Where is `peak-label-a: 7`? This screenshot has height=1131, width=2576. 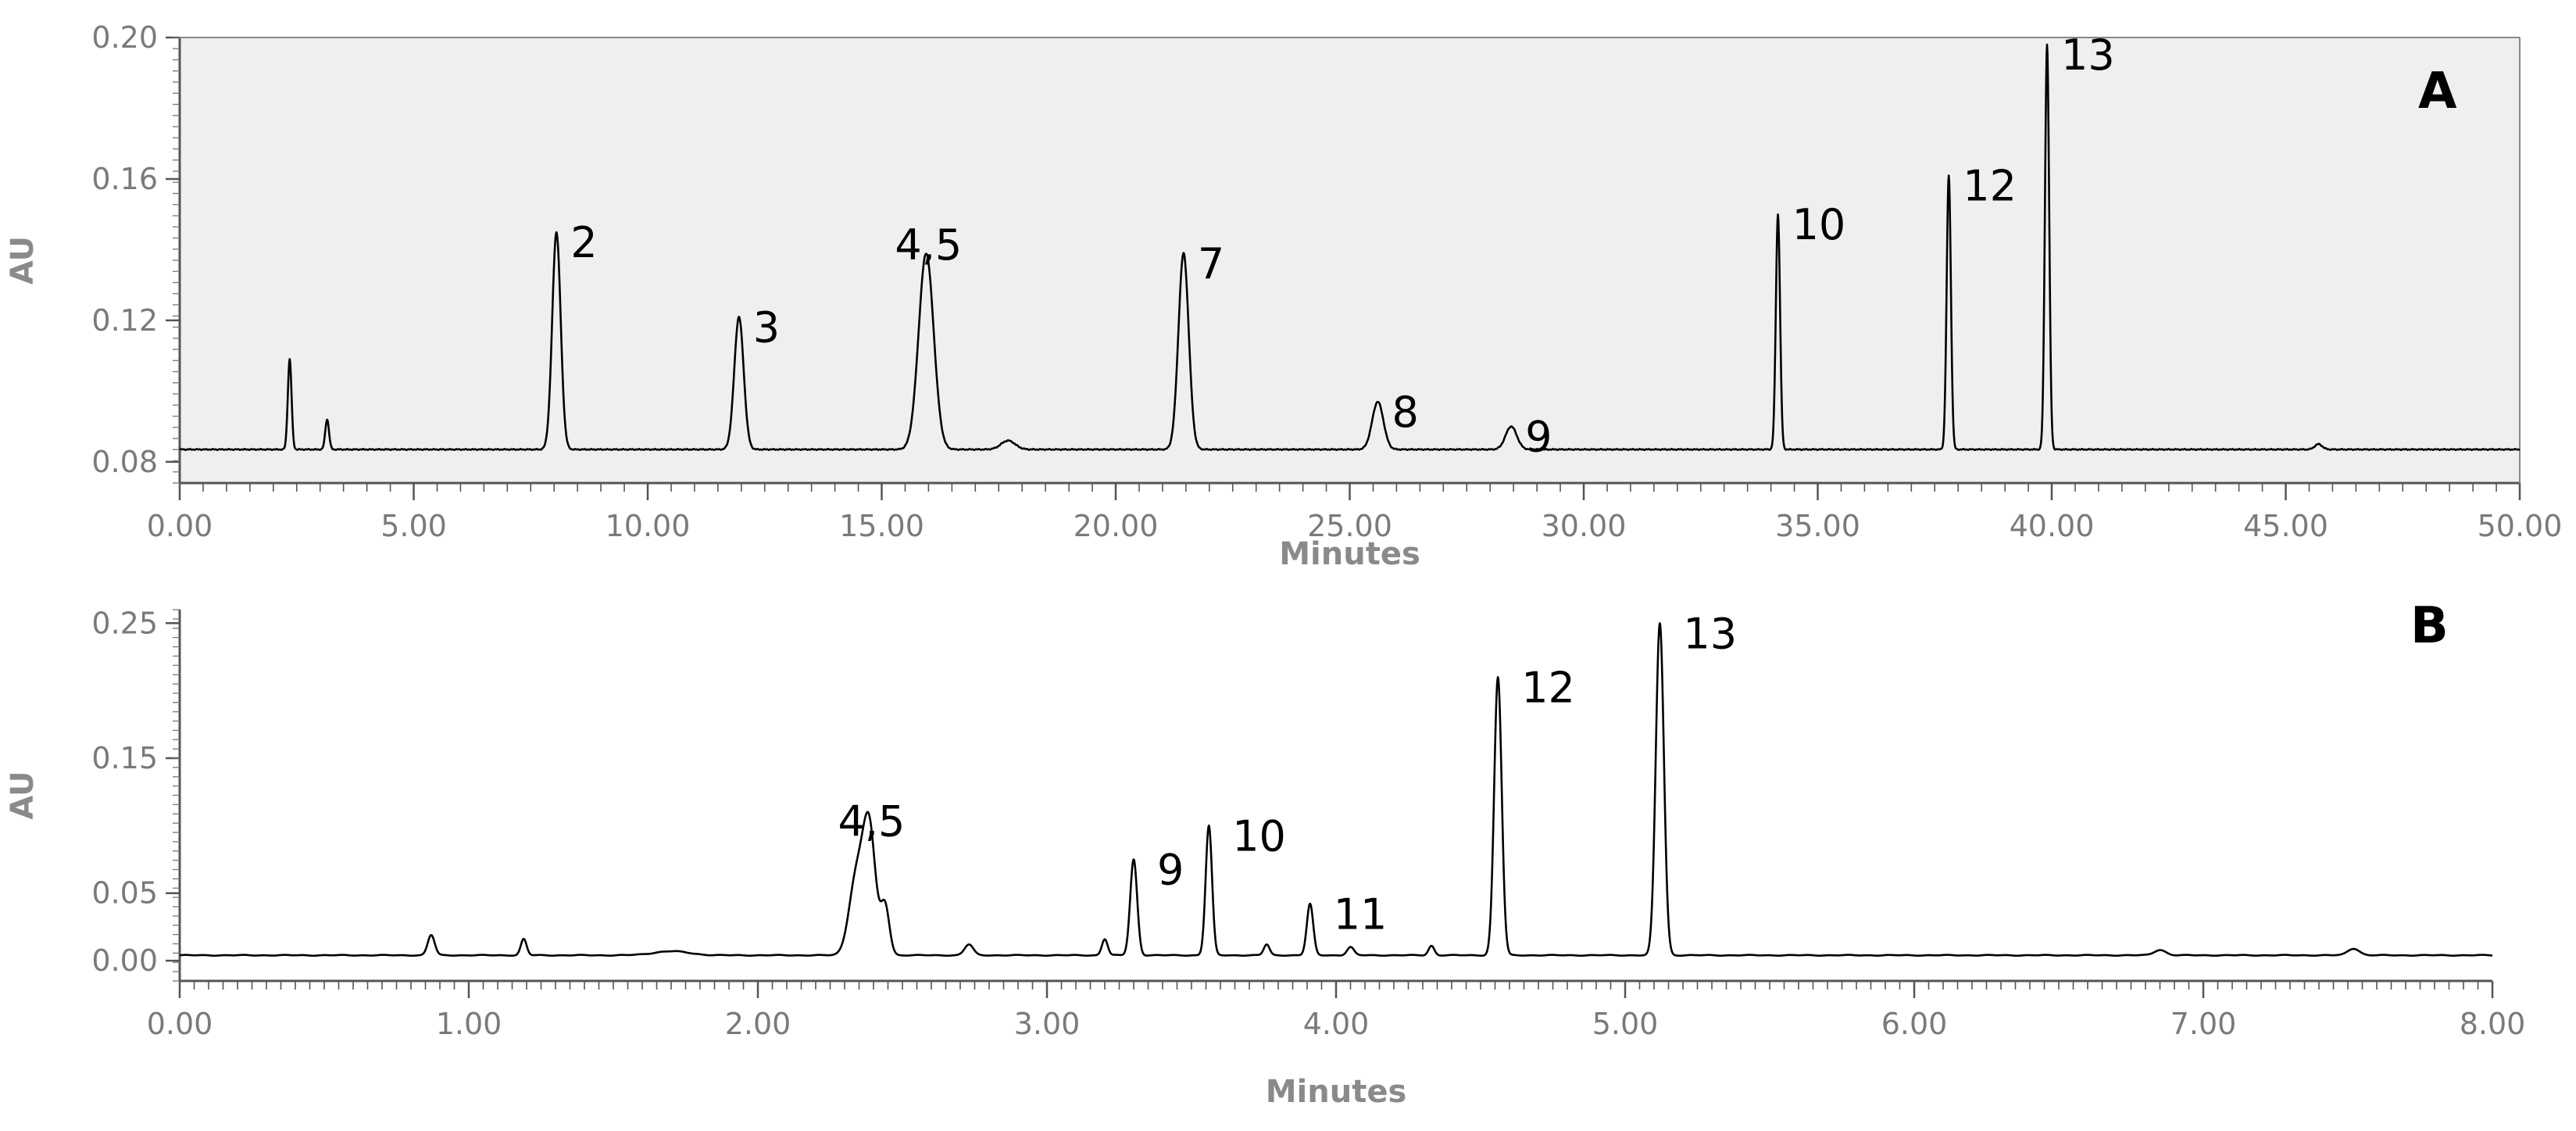
peak-label-a: 7 is located at coordinates (1211, 263).